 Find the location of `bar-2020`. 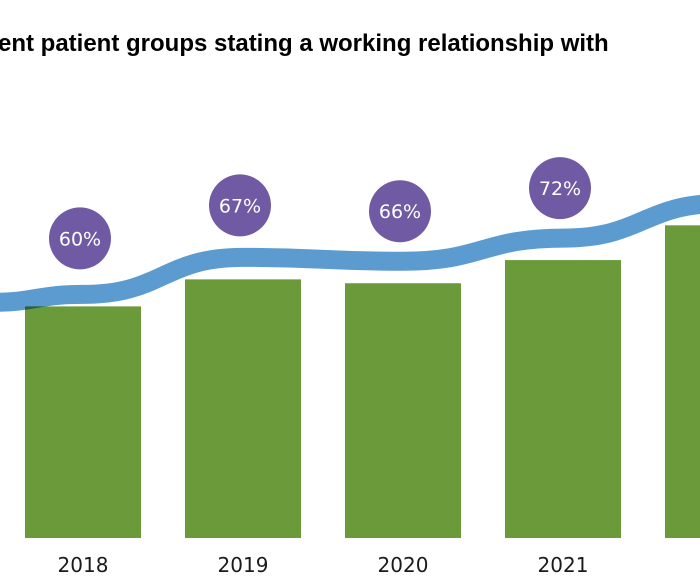

bar-2020 is located at coordinates (403, 410).